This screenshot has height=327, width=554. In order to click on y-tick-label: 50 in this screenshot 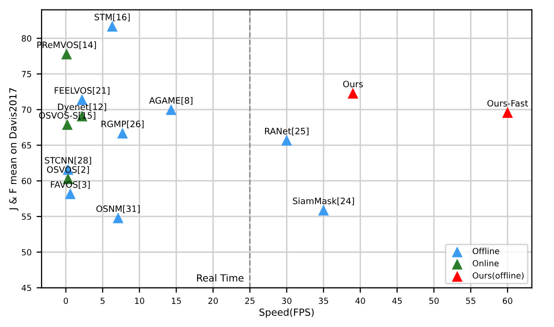, I will do `click(27, 252)`.